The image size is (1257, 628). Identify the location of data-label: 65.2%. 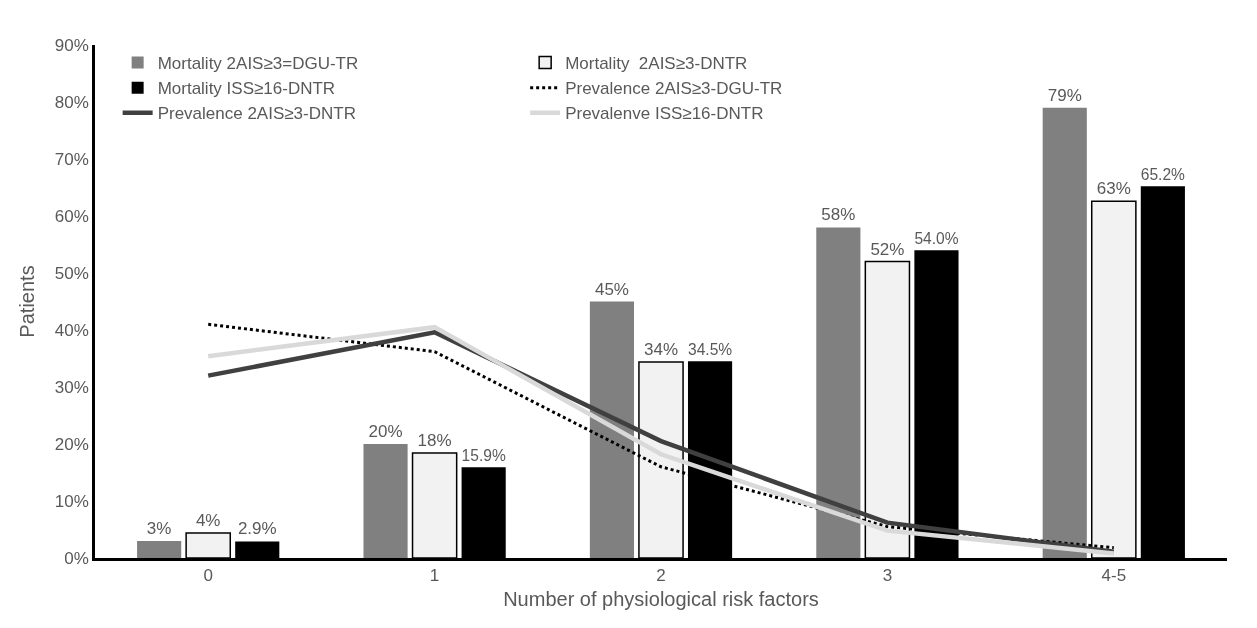
(1163, 174).